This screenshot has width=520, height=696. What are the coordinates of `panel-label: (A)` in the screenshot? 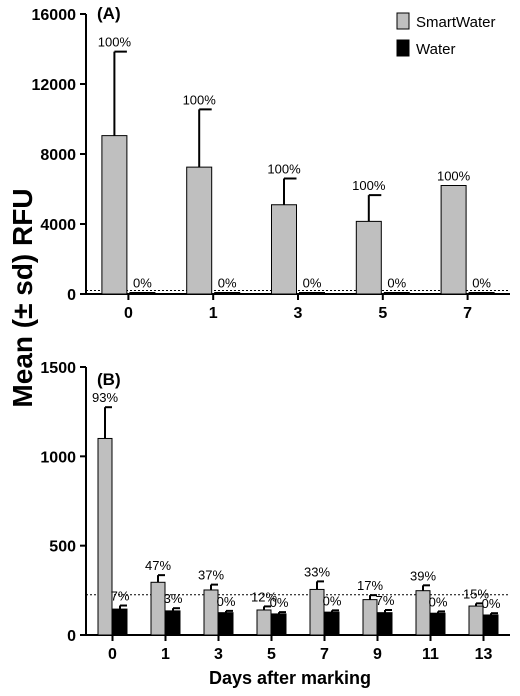 It's located at (109, 13).